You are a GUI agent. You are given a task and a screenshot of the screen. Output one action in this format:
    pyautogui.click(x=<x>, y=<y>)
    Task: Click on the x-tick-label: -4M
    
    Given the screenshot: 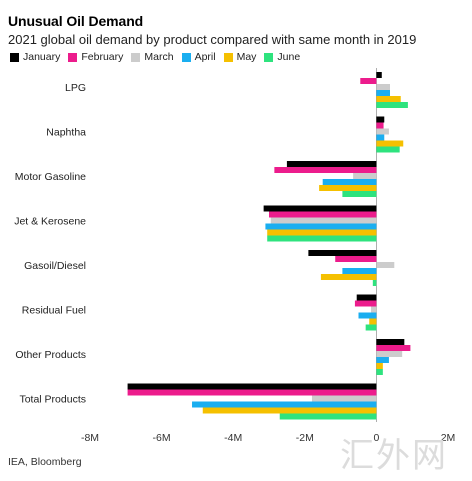 What is the action you would take?
    pyautogui.click(x=233, y=438)
    